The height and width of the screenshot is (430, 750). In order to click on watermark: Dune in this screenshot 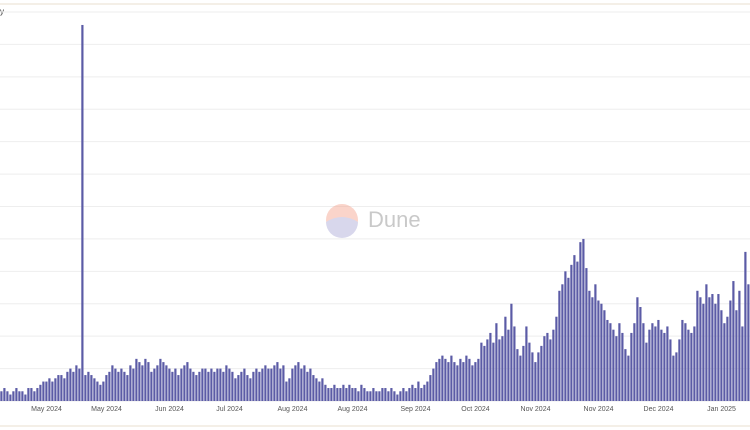, I will do `click(373, 221)`.